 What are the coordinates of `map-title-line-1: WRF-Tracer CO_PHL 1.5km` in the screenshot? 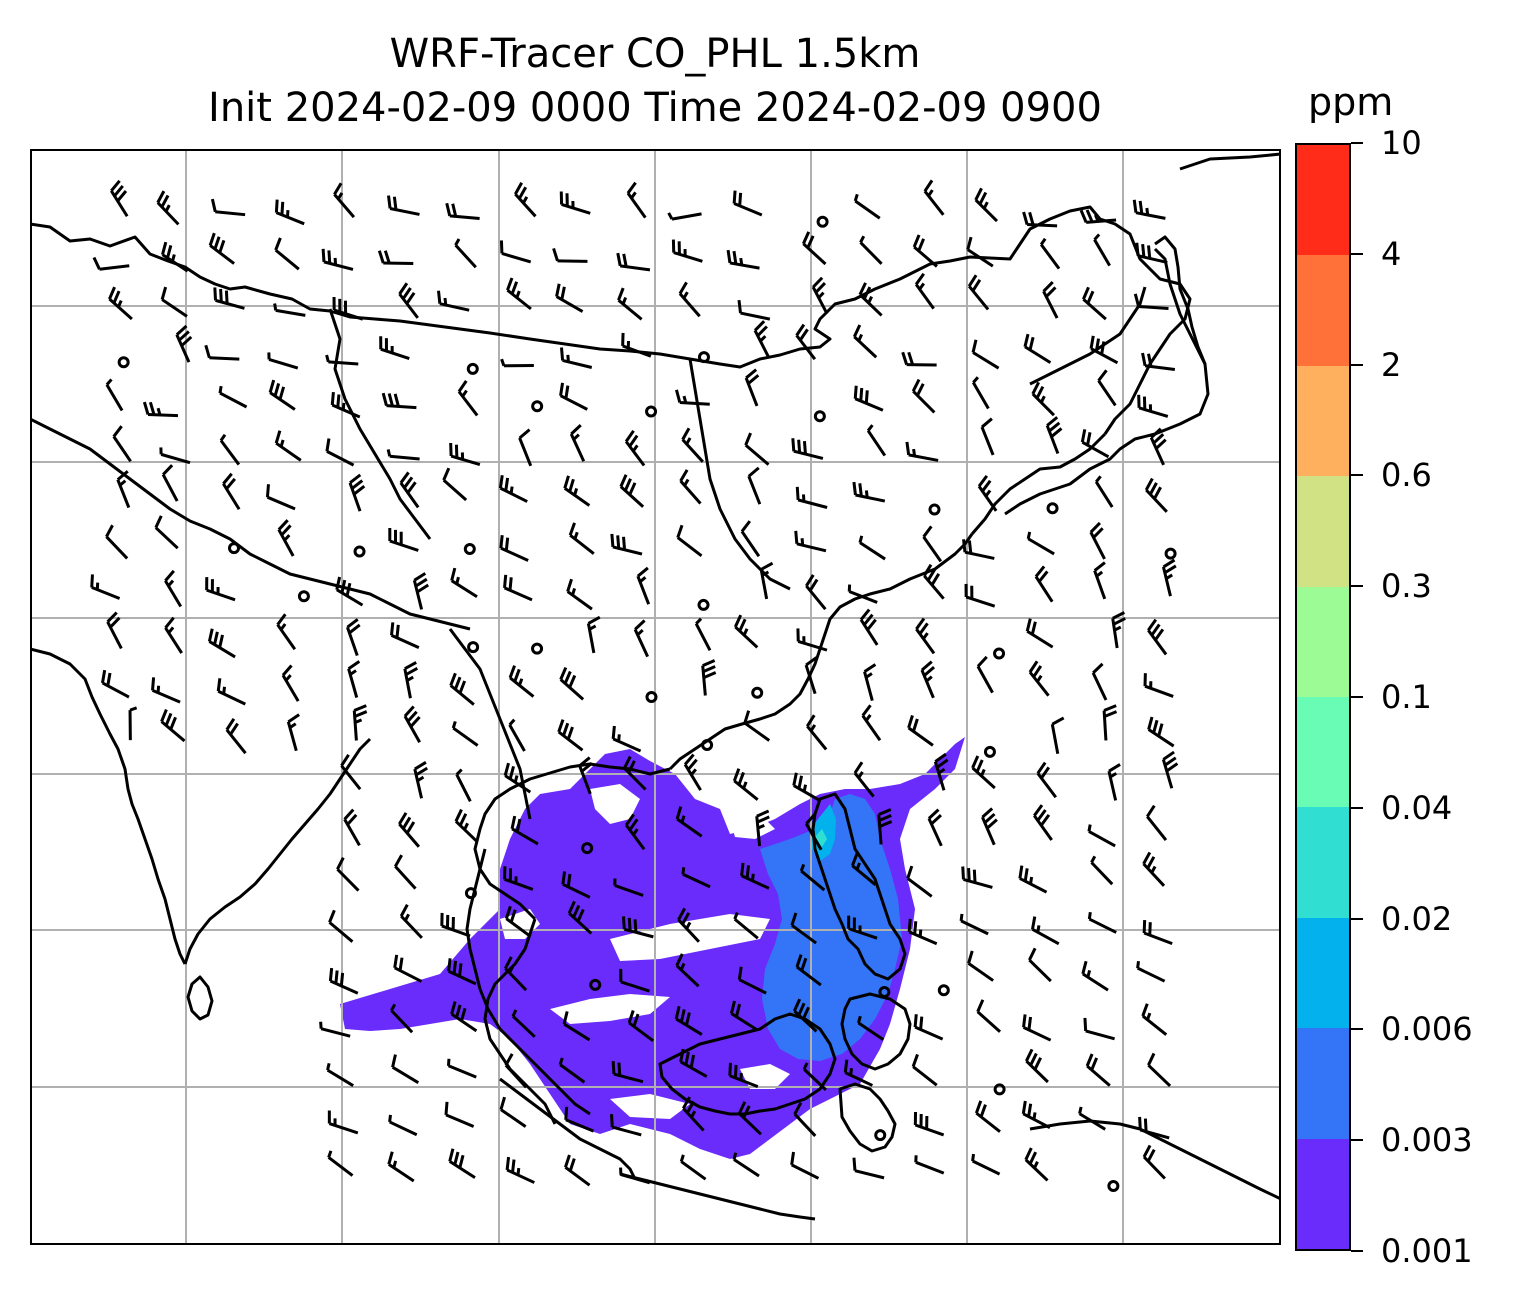 It's located at (655, 54).